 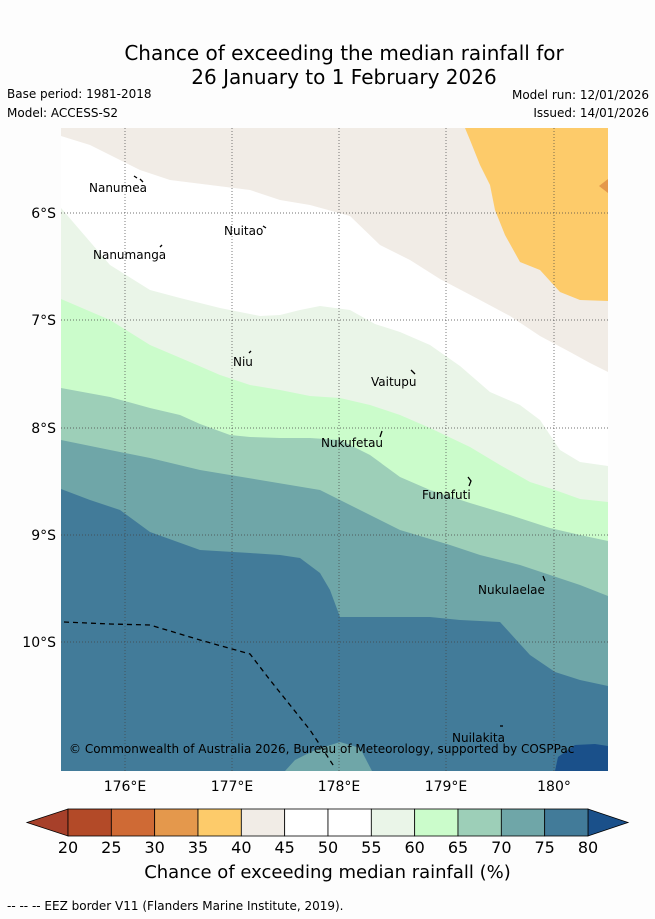 I want to click on base-period: Base period: 1981-2018, so click(x=79, y=94).